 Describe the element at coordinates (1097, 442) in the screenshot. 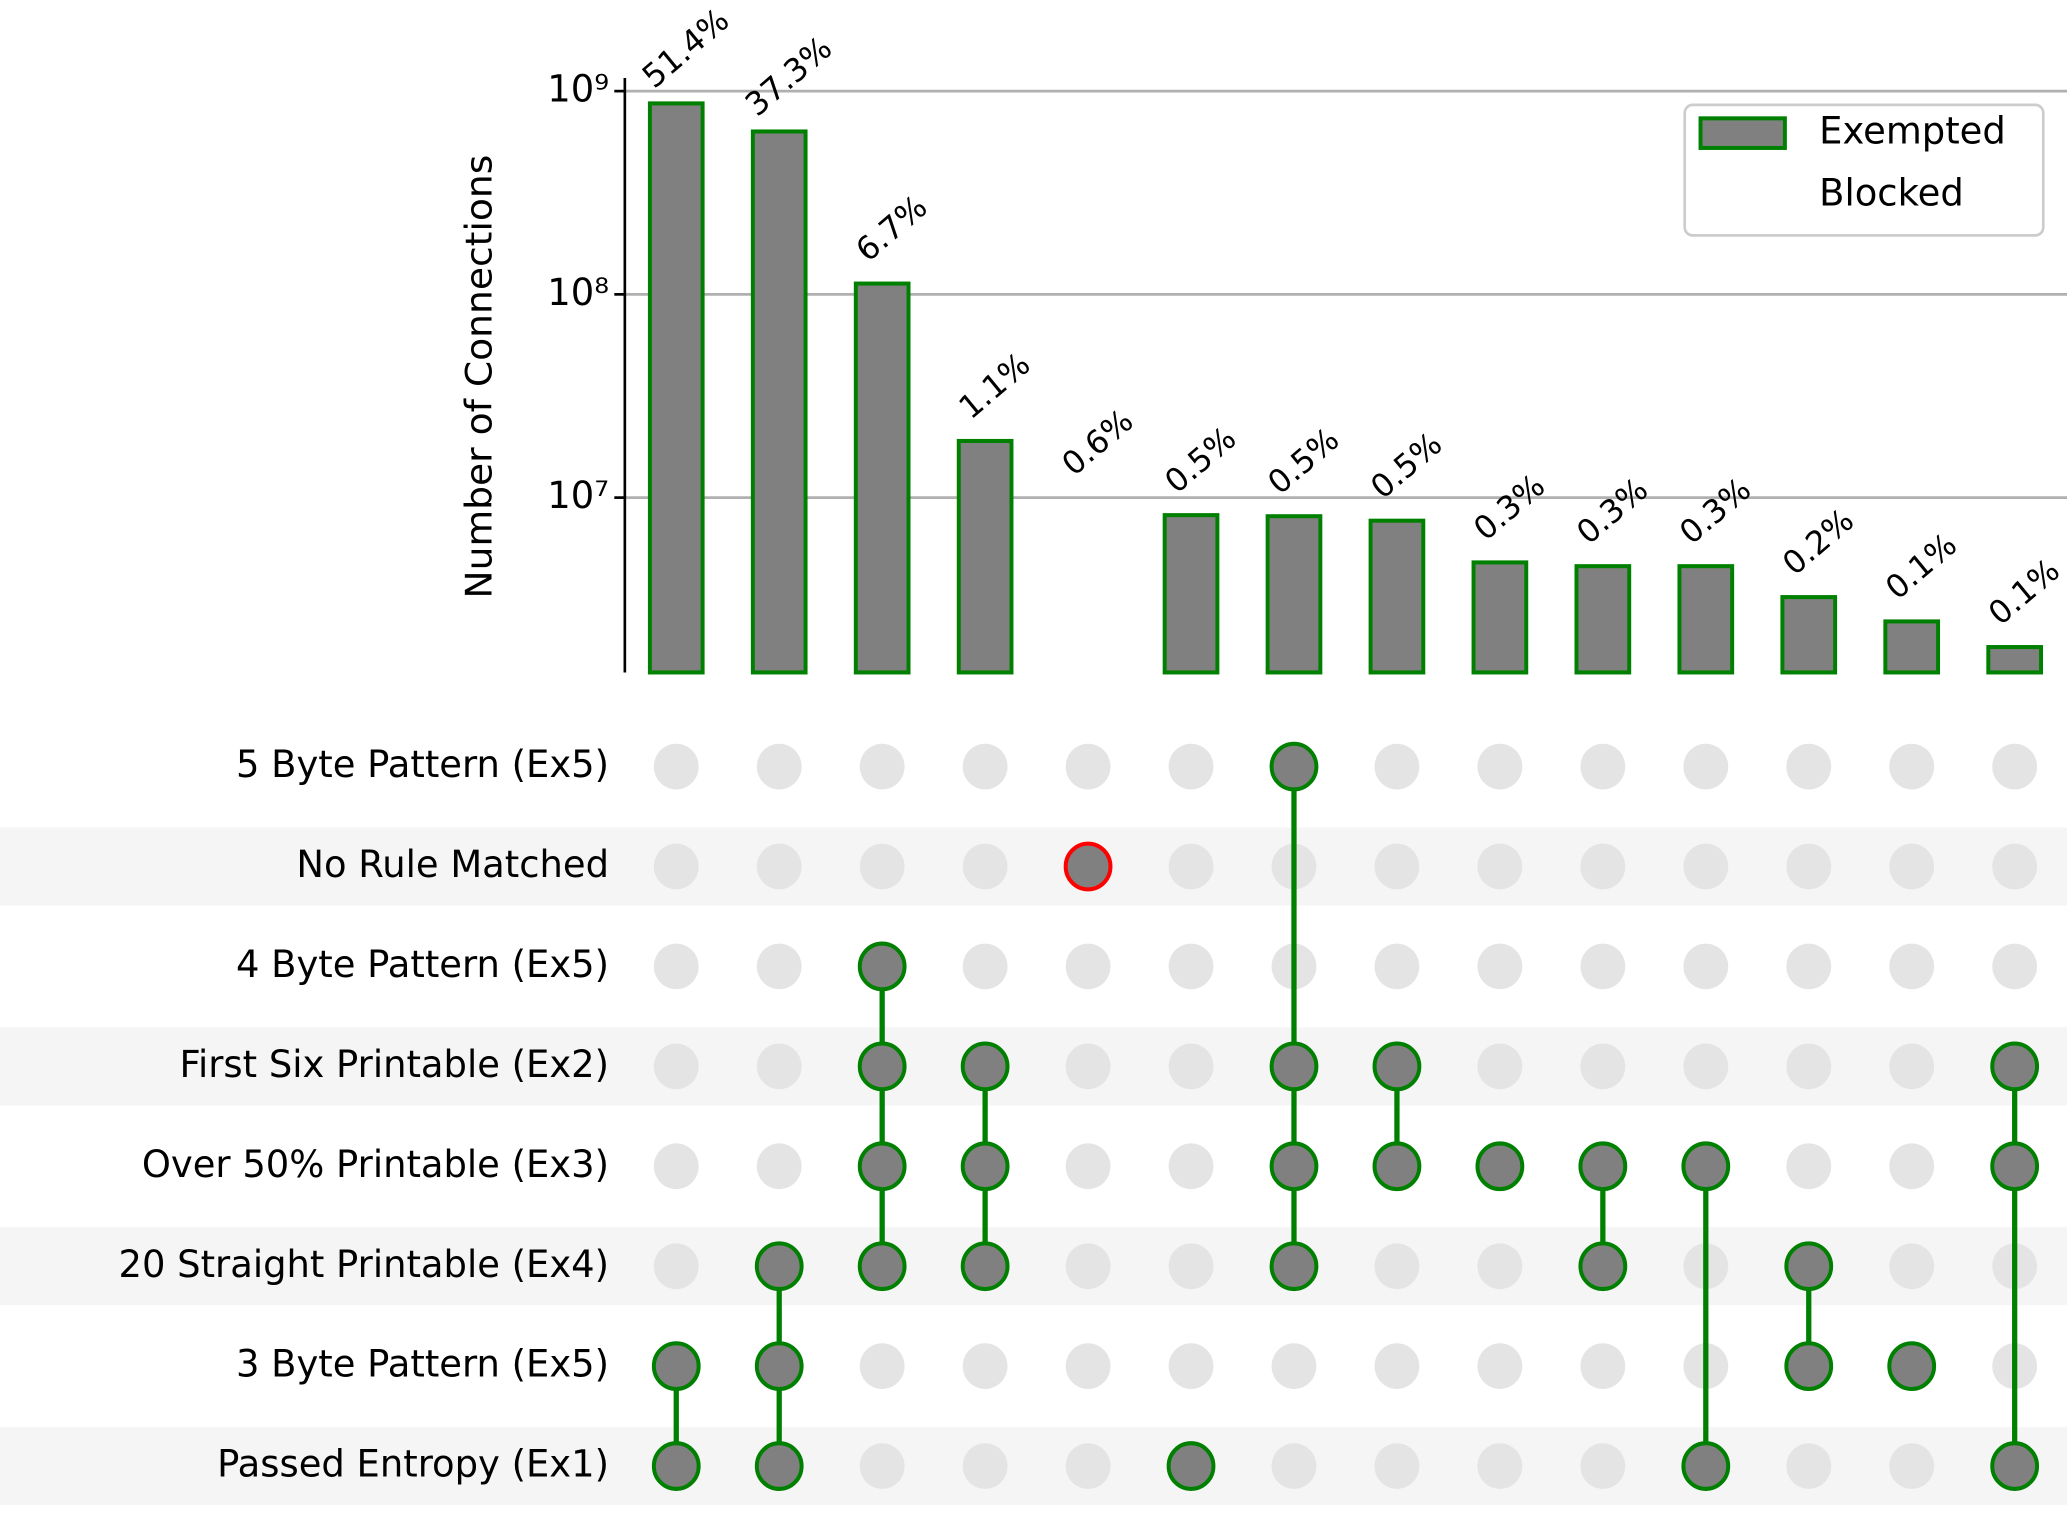

I see `percent-label: 0.6%` at that location.